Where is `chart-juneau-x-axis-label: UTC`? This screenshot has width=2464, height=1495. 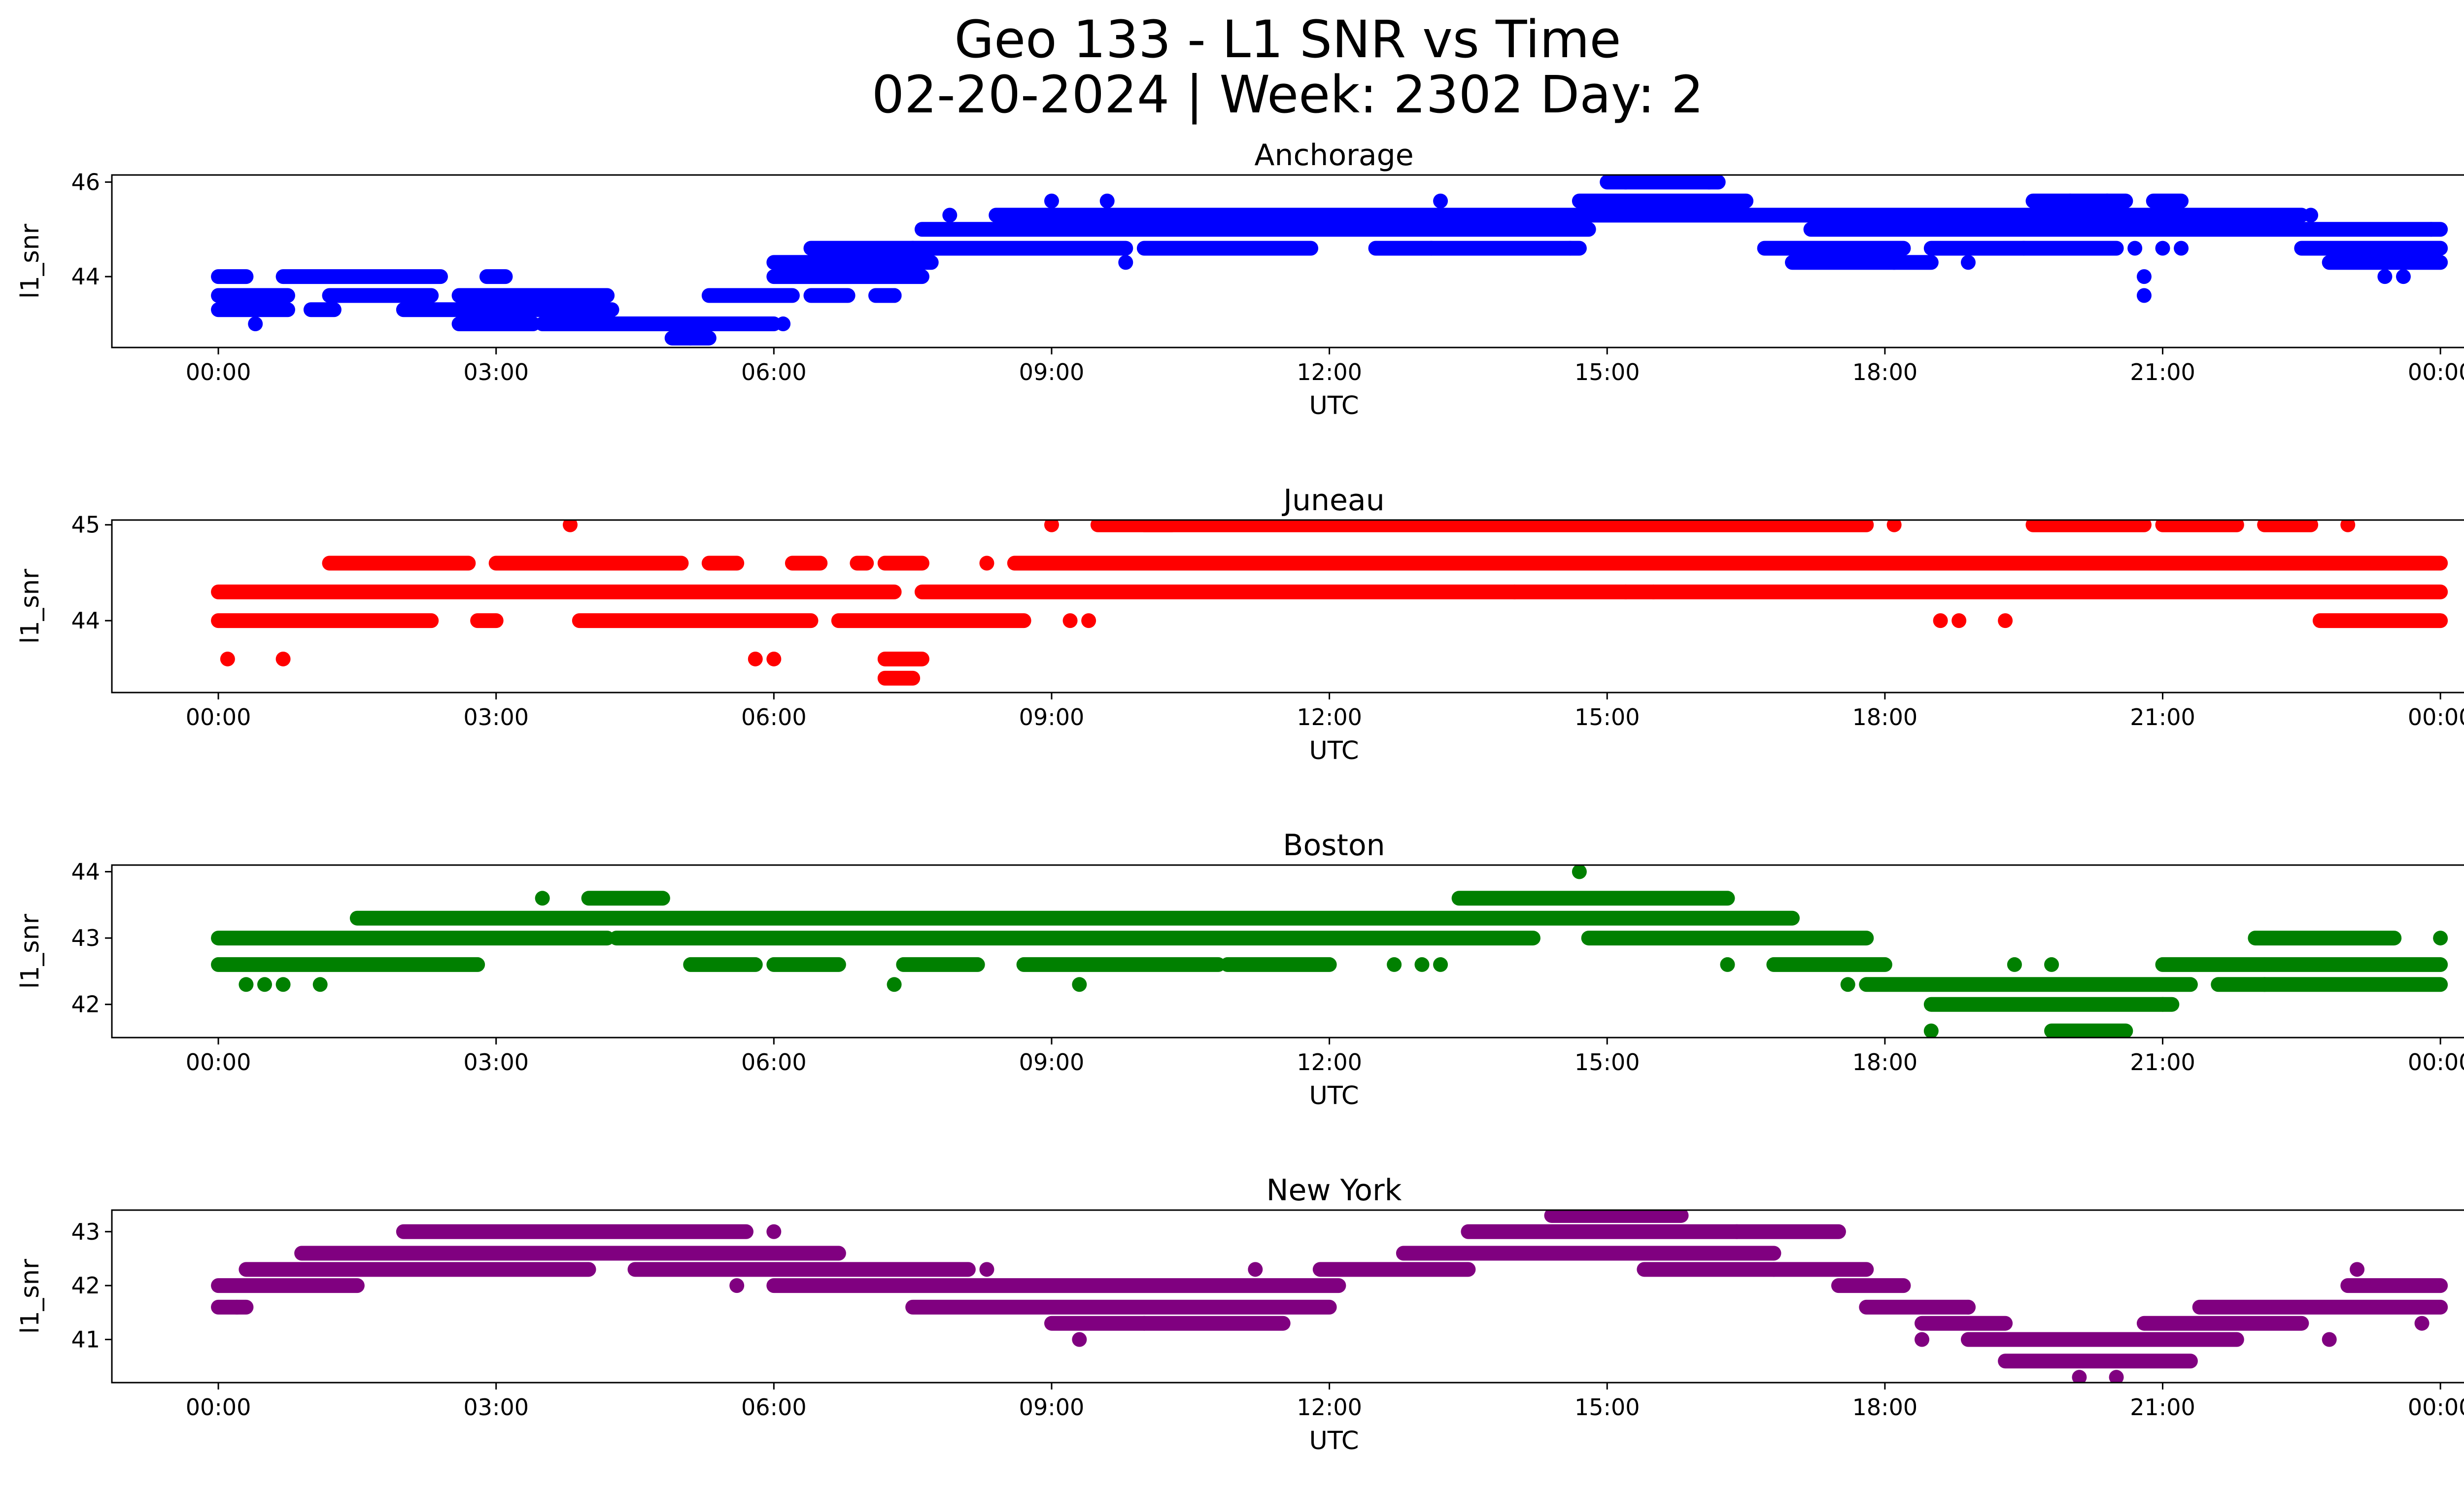
chart-juneau-x-axis-label: UTC is located at coordinates (1334, 750).